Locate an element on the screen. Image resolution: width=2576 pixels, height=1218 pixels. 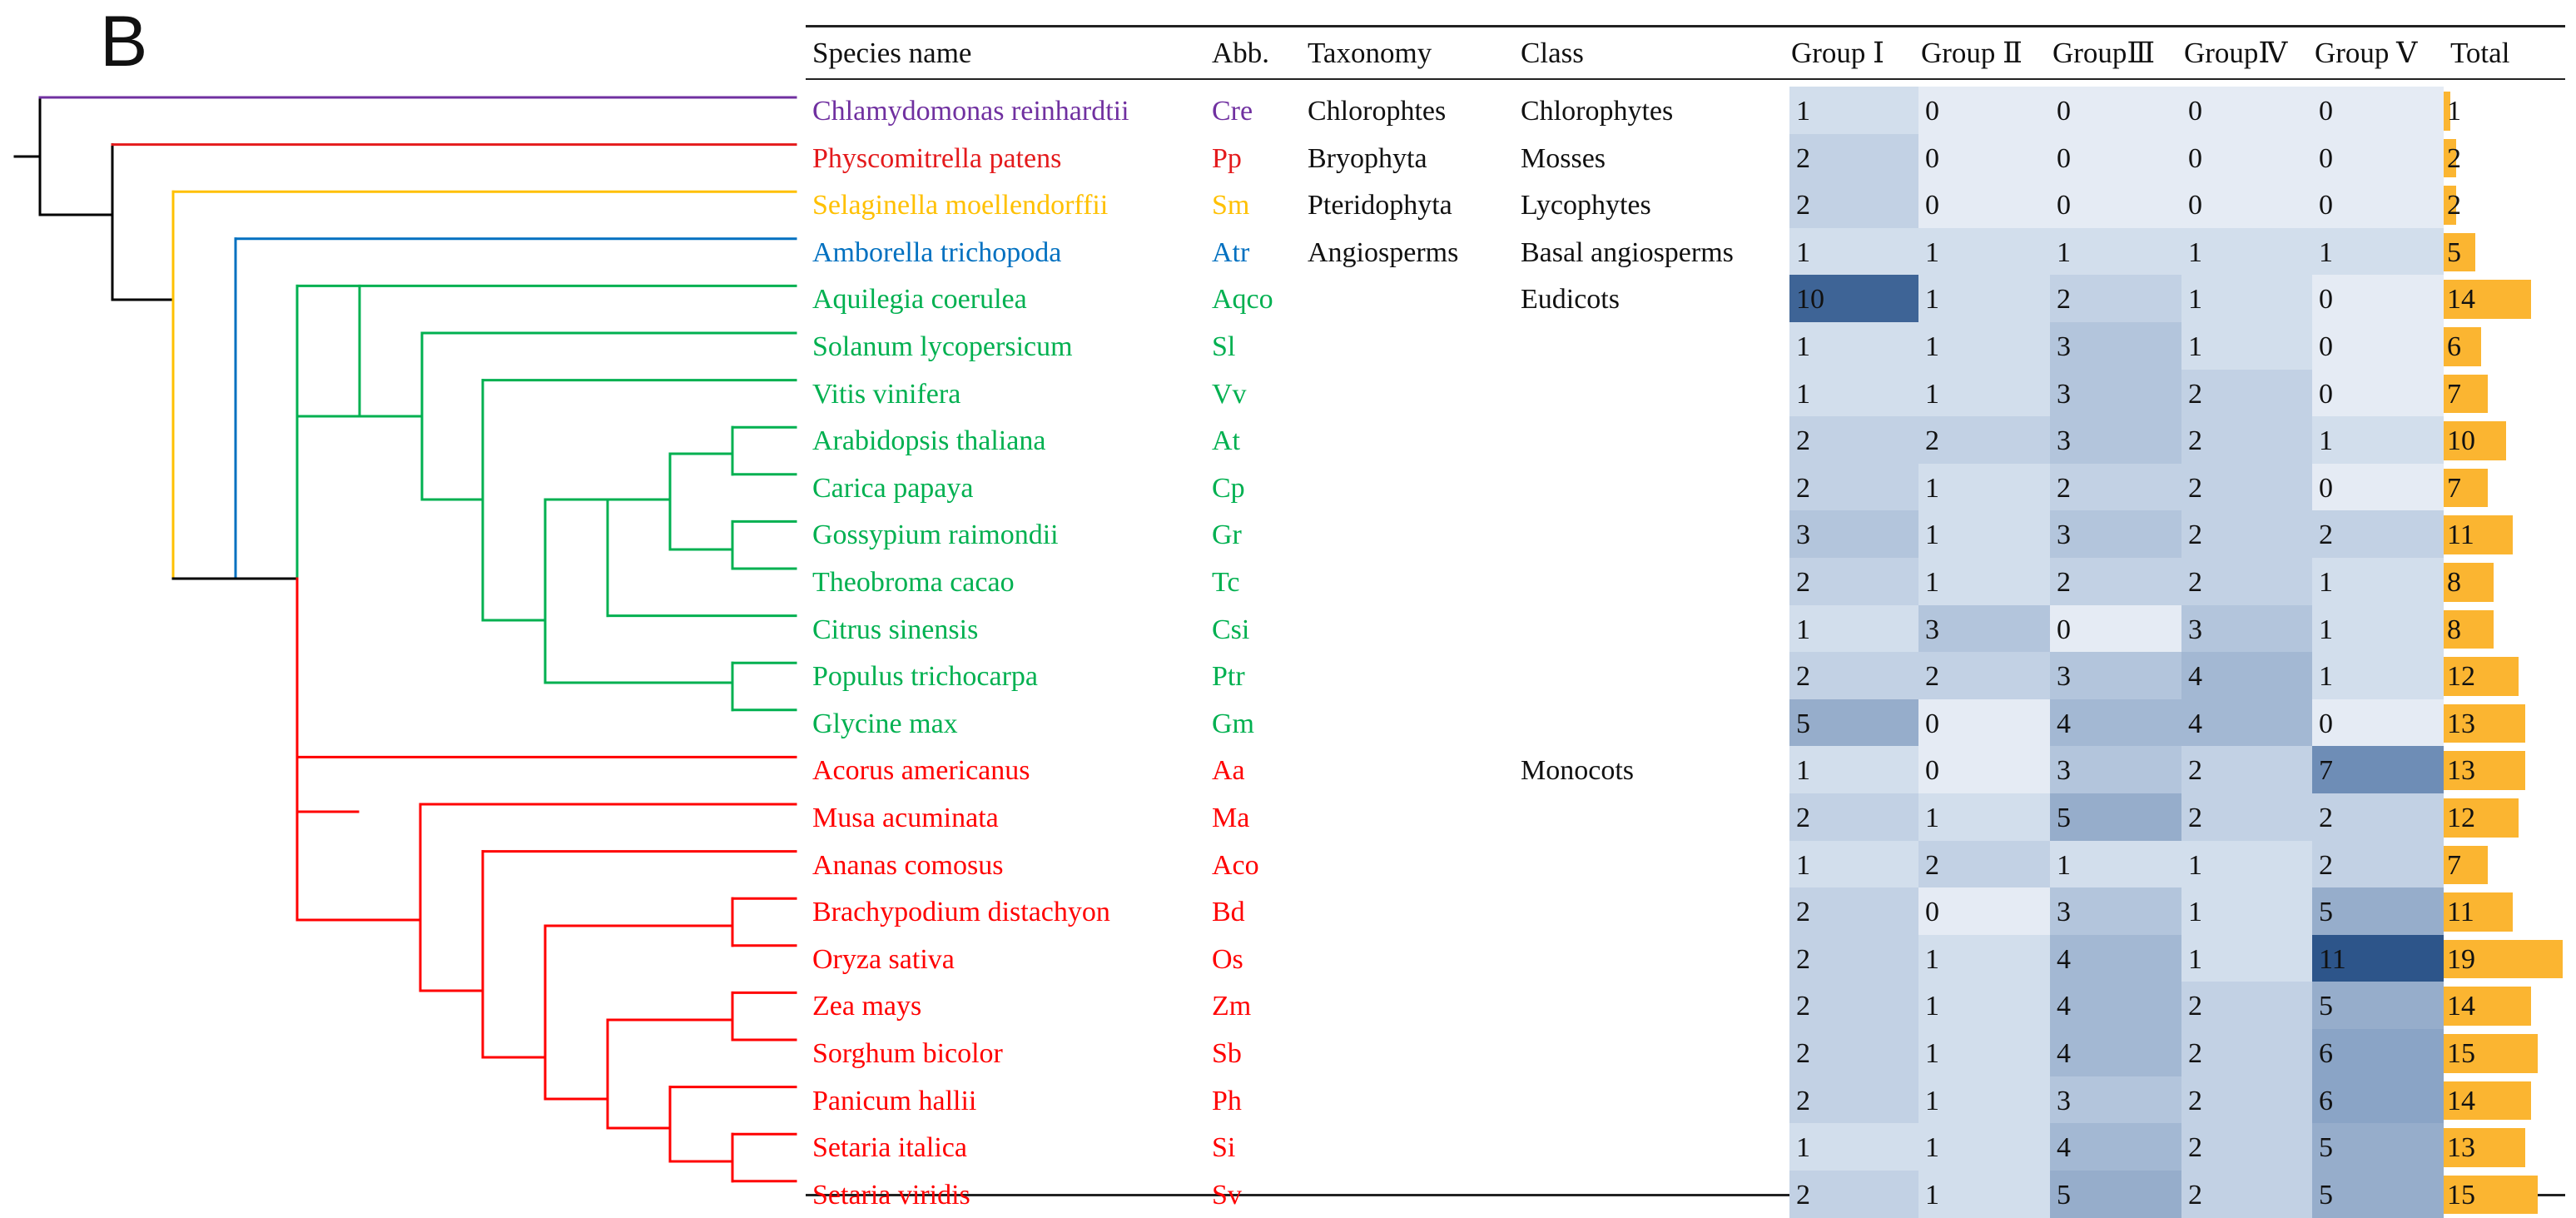
class-label: Monocots is located at coordinates (1577, 771).